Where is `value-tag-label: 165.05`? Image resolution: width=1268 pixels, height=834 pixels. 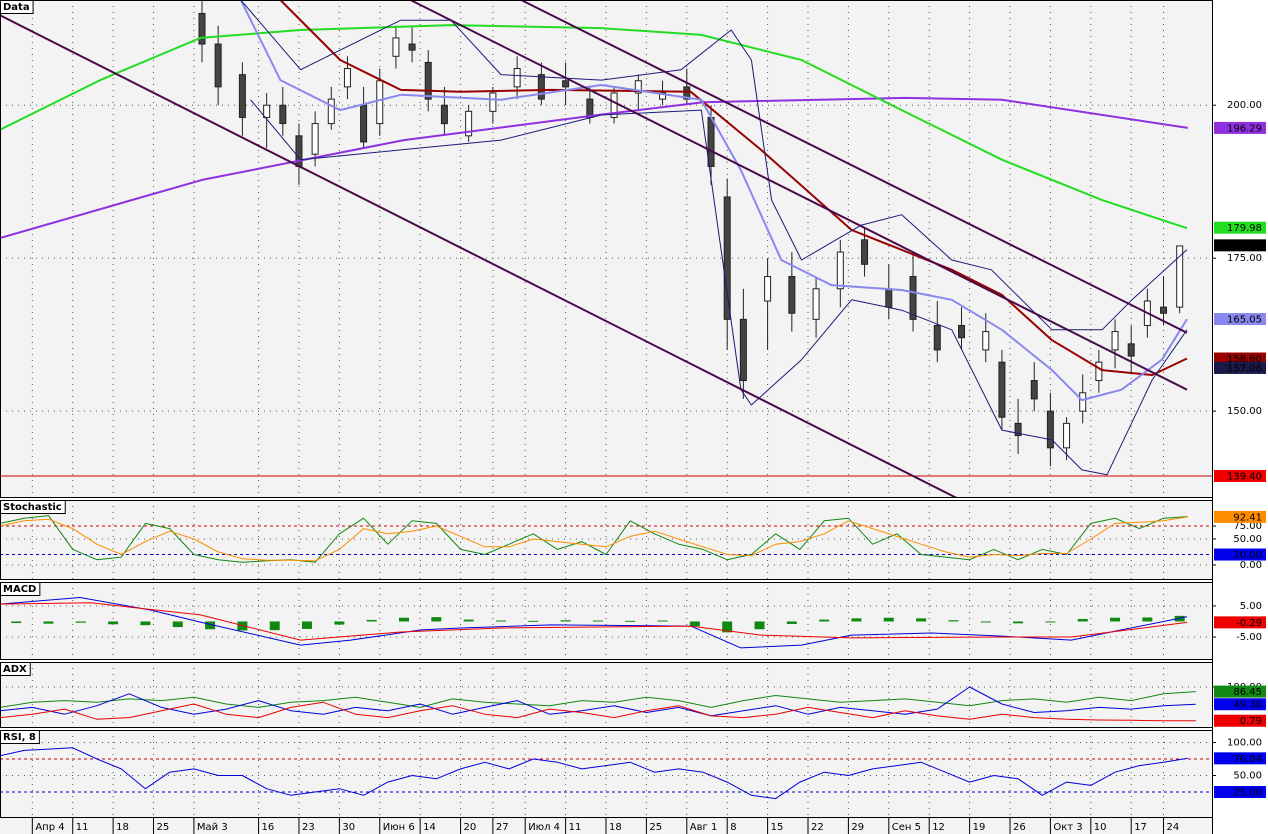 value-tag-label: 165.05 is located at coordinates (1244, 320).